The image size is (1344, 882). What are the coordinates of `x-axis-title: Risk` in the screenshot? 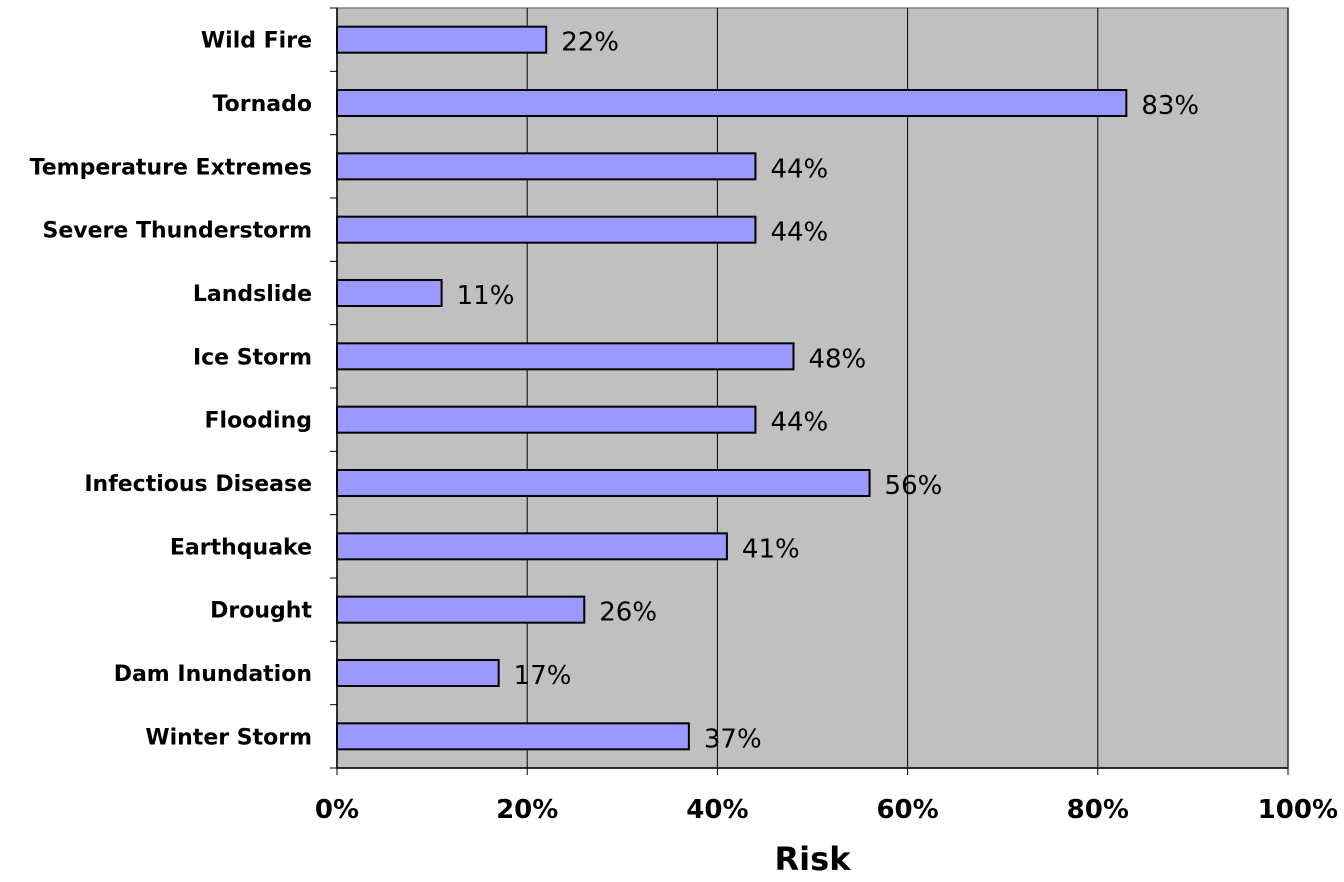 It's located at (813, 859).